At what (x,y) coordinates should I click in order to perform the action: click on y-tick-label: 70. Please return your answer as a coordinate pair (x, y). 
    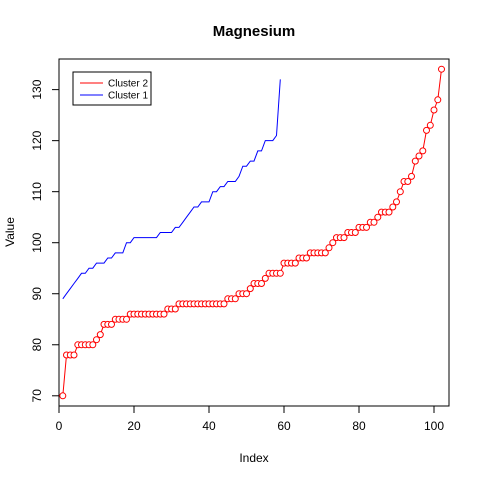
    Looking at the image, I should click on (37, 396).